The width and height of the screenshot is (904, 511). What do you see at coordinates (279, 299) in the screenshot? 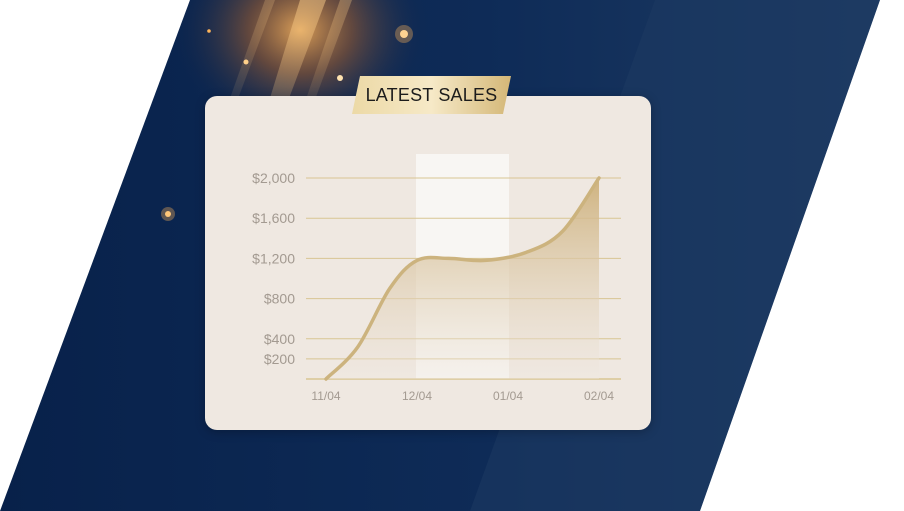
I see `y-tick-label: $800` at bounding box center [279, 299].